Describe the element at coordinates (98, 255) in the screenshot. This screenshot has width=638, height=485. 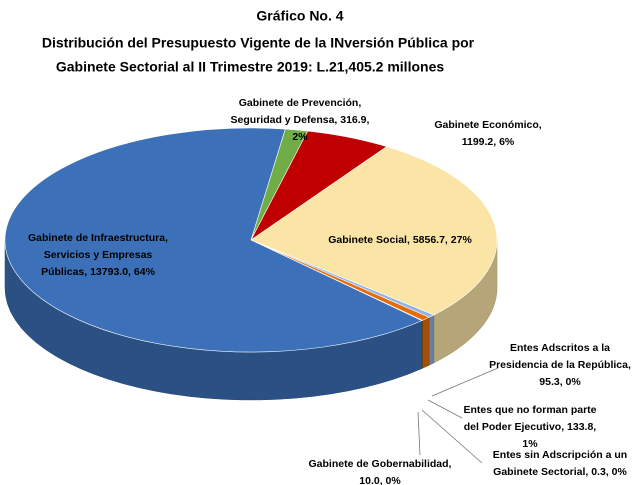
I see `data-label: Servicios y Empresas` at that location.